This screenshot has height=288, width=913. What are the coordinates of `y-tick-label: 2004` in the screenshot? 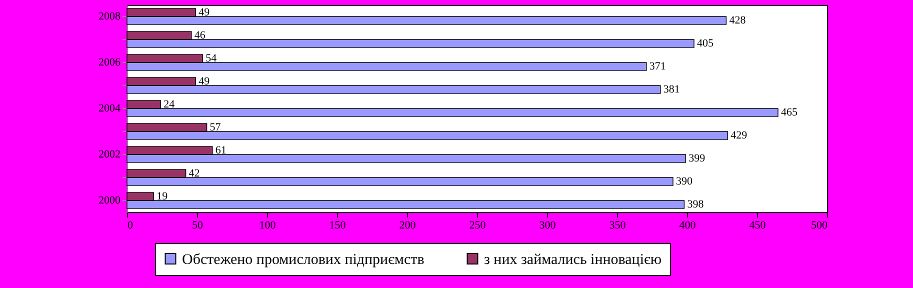 It's located at (109, 108).